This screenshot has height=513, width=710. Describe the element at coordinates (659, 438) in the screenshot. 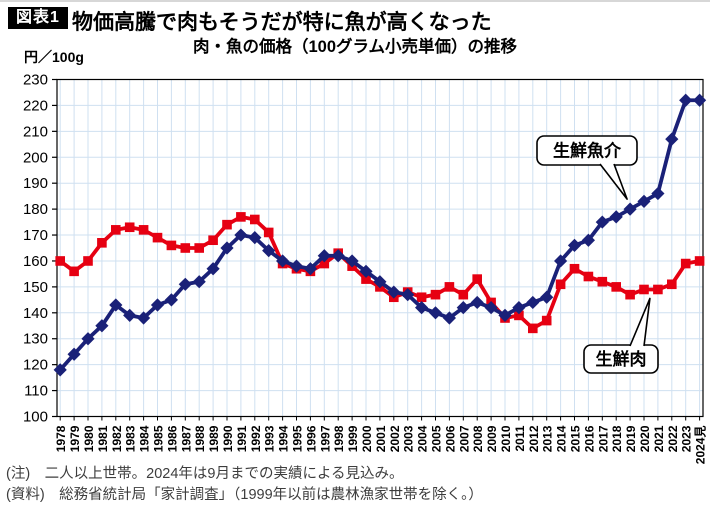

I see `x-tick-label: 2021` at that location.